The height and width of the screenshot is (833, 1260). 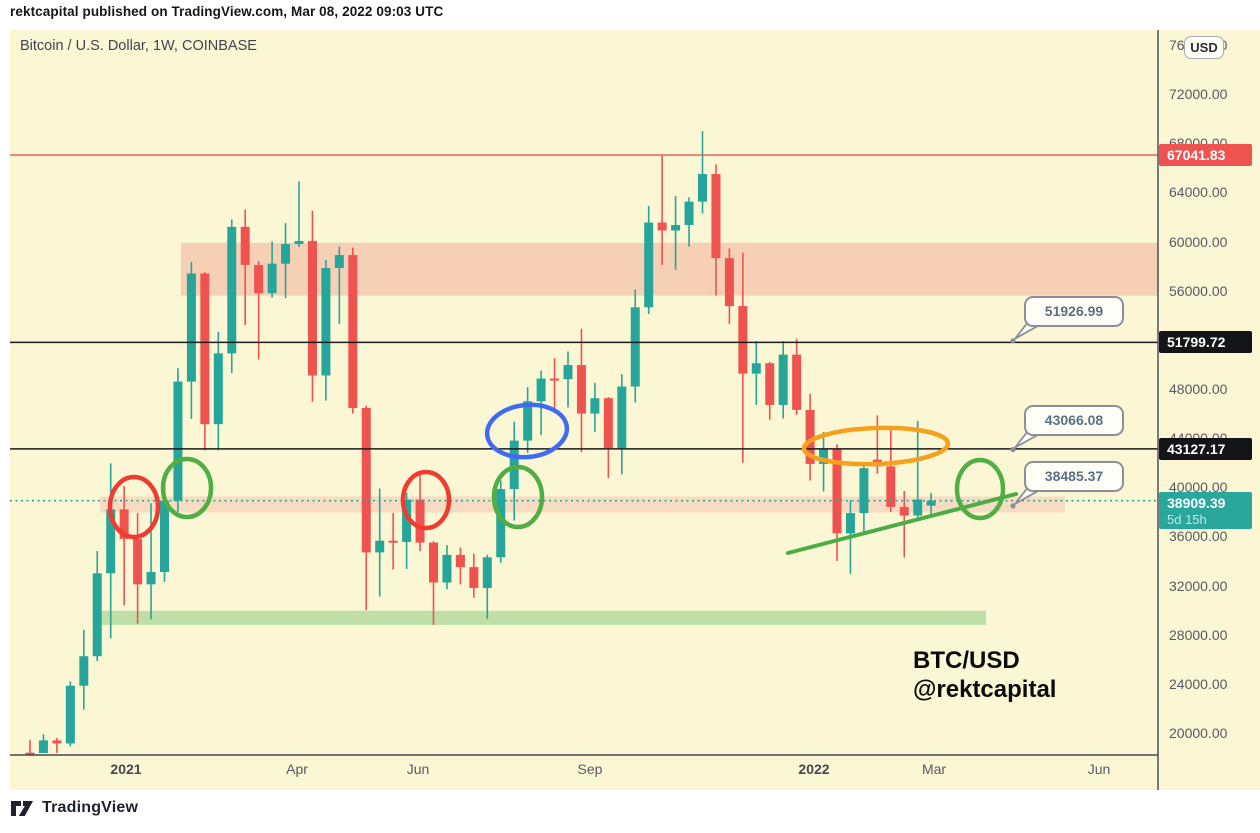 What do you see at coordinates (1198, 683) in the screenshot?
I see `price-tick-label: 24000.00` at bounding box center [1198, 683].